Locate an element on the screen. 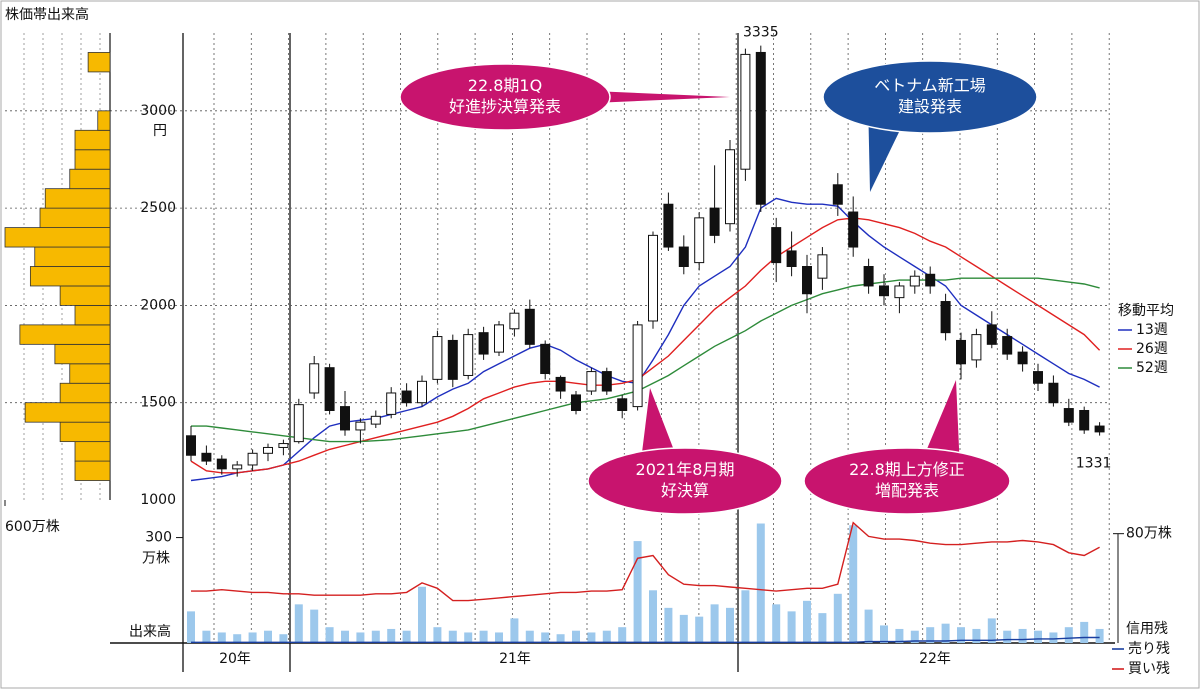  callout-pointer is located at coordinates (658, 97).